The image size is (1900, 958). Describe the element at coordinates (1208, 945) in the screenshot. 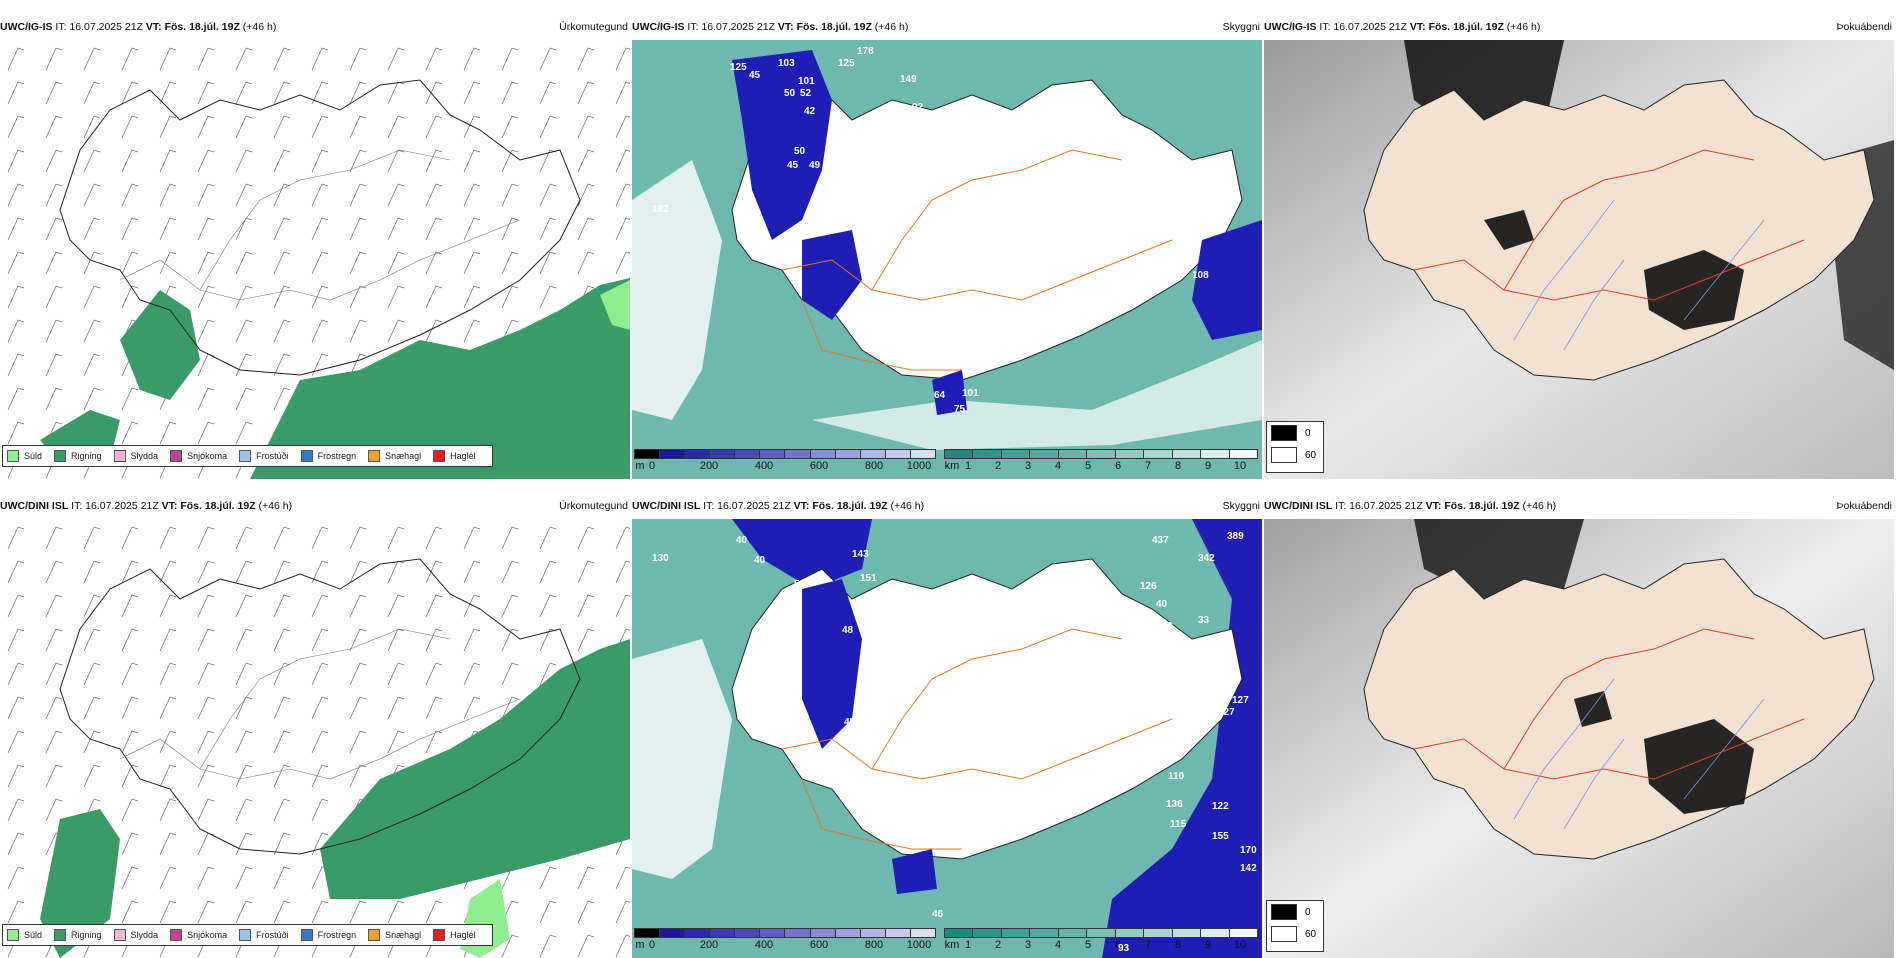

I see `bar-tick: 9` at that location.